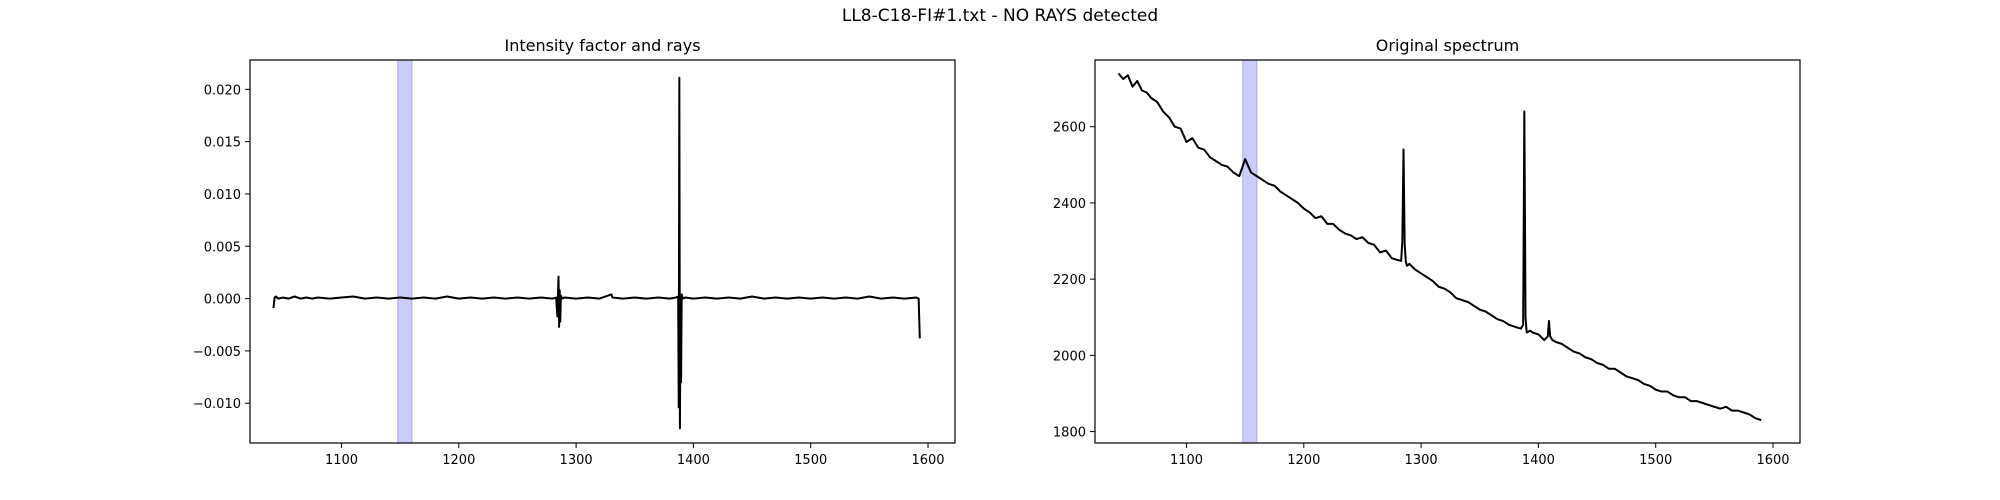 Image resolution: width=2000 pixels, height=500 pixels. I want to click on panel-title: Intensity factor and rays, so click(602, 45).